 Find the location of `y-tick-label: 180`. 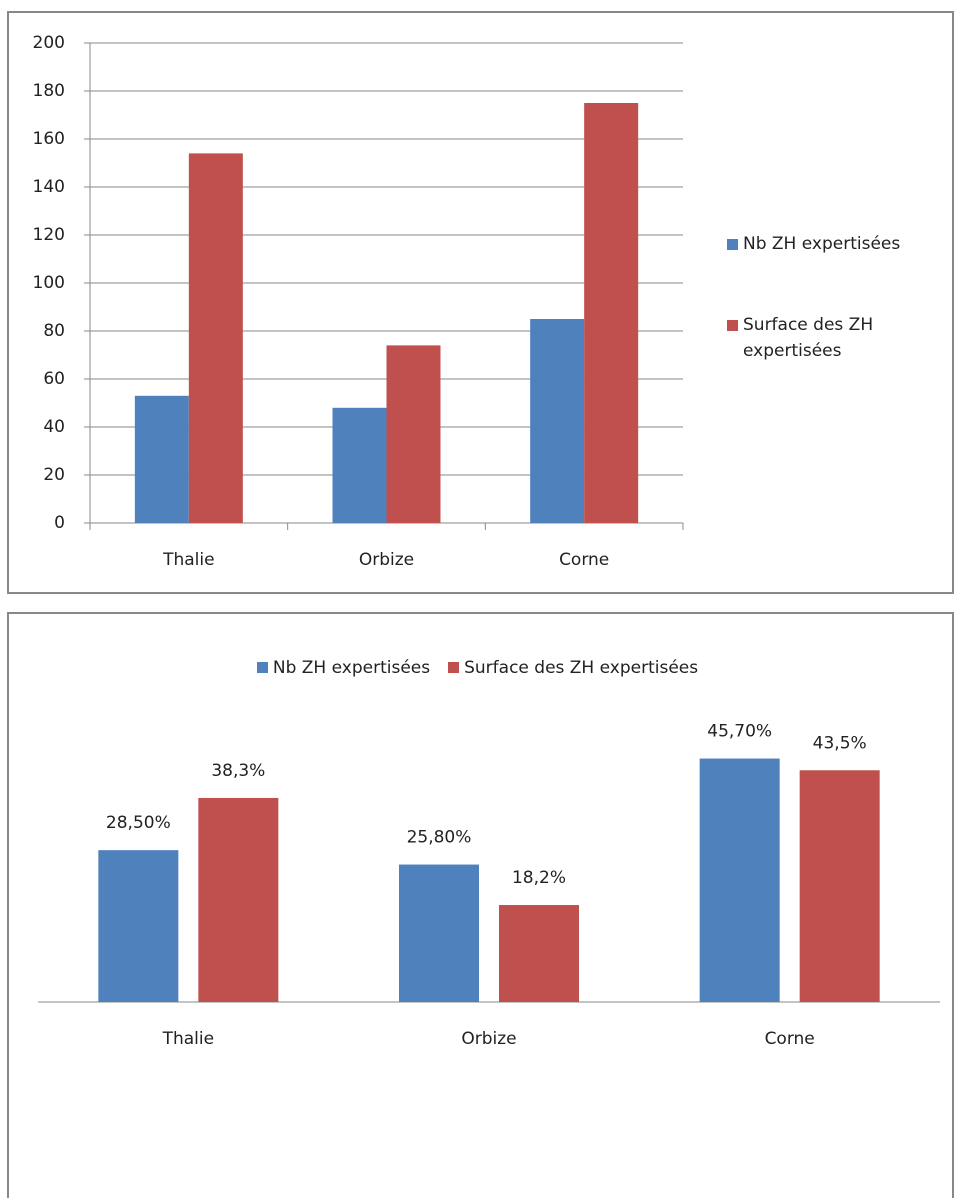

y-tick-label: 180 is located at coordinates (49, 91).